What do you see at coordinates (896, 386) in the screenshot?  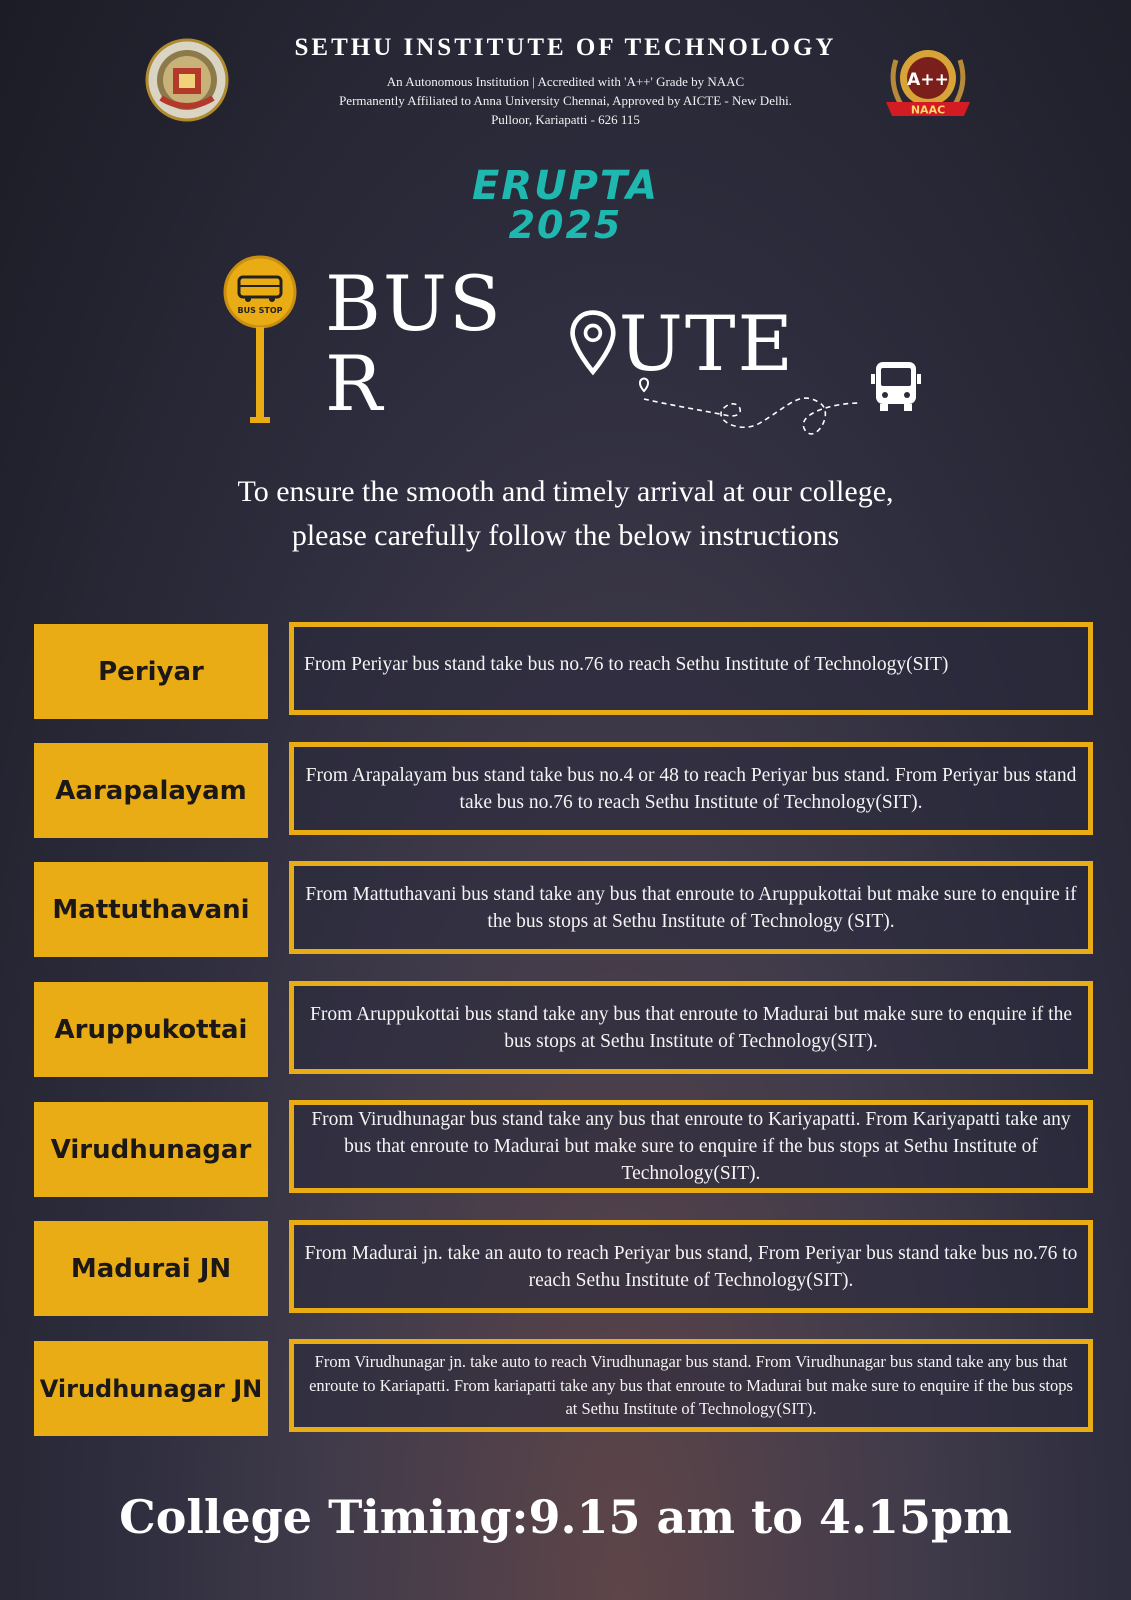 I see `bus-icon` at bounding box center [896, 386].